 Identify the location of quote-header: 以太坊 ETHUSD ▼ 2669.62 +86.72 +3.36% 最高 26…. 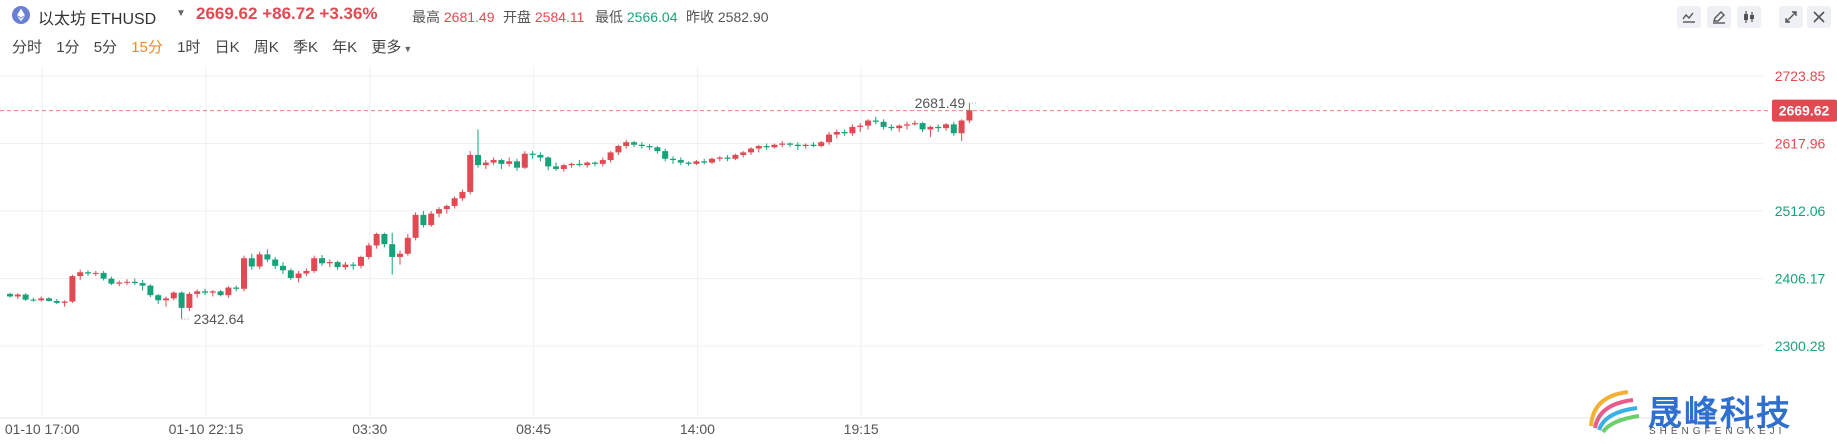
(918, 15).